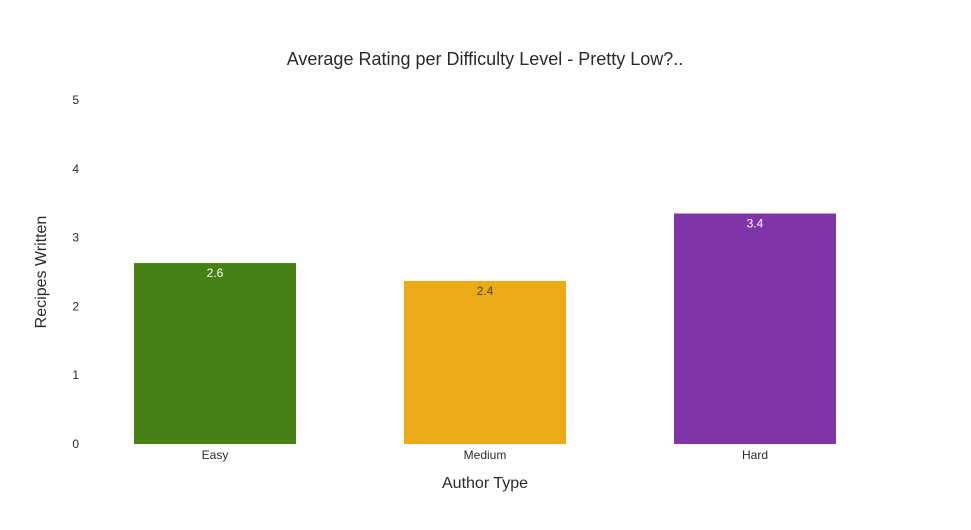 The height and width of the screenshot is (530, 971). Describe the element at coordinates (75, 272) in the screenshot. I see `y-axis-ticks: 0 1 2 3 4 5` at that location.